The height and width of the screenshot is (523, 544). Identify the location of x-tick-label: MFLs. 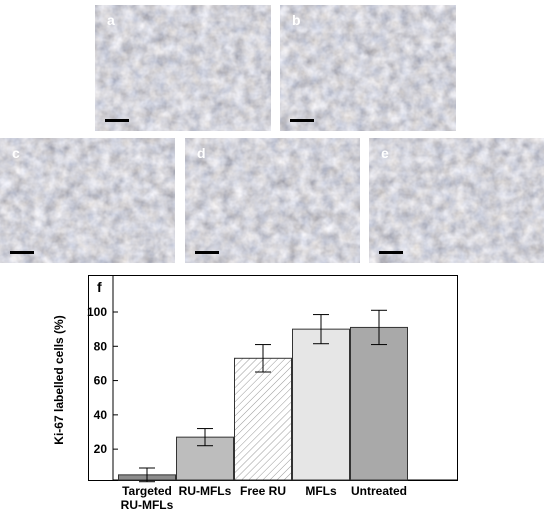
(321, 491).